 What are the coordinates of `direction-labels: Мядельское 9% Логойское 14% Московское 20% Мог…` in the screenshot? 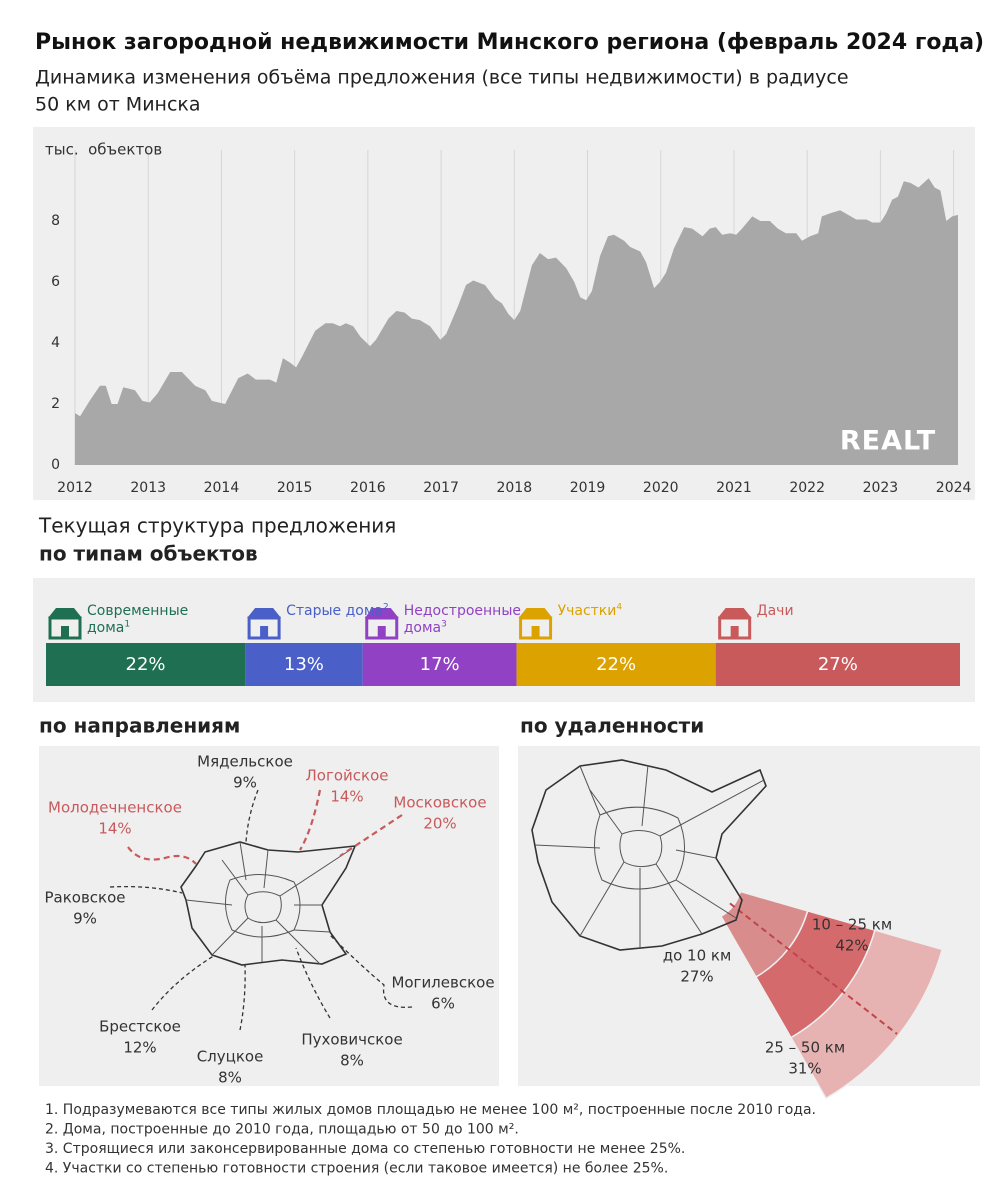 It's located at (269, 920).